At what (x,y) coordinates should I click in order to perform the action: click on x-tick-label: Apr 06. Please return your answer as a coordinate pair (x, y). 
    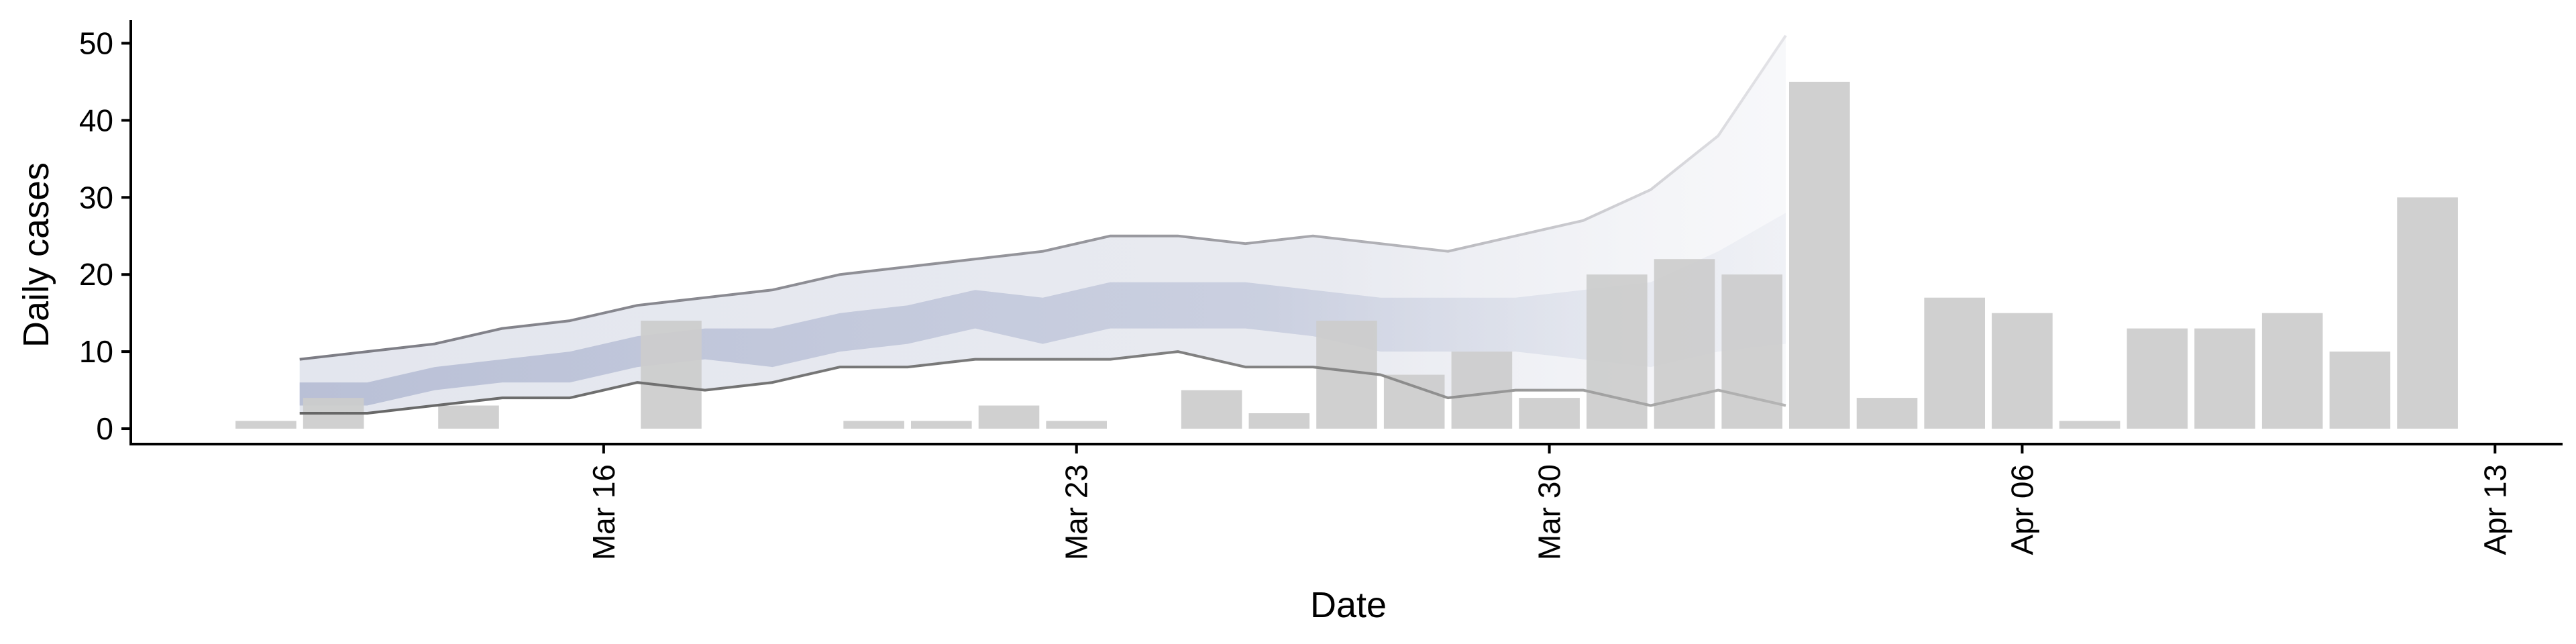
    Looking at the image, I should click on (2021, 509).